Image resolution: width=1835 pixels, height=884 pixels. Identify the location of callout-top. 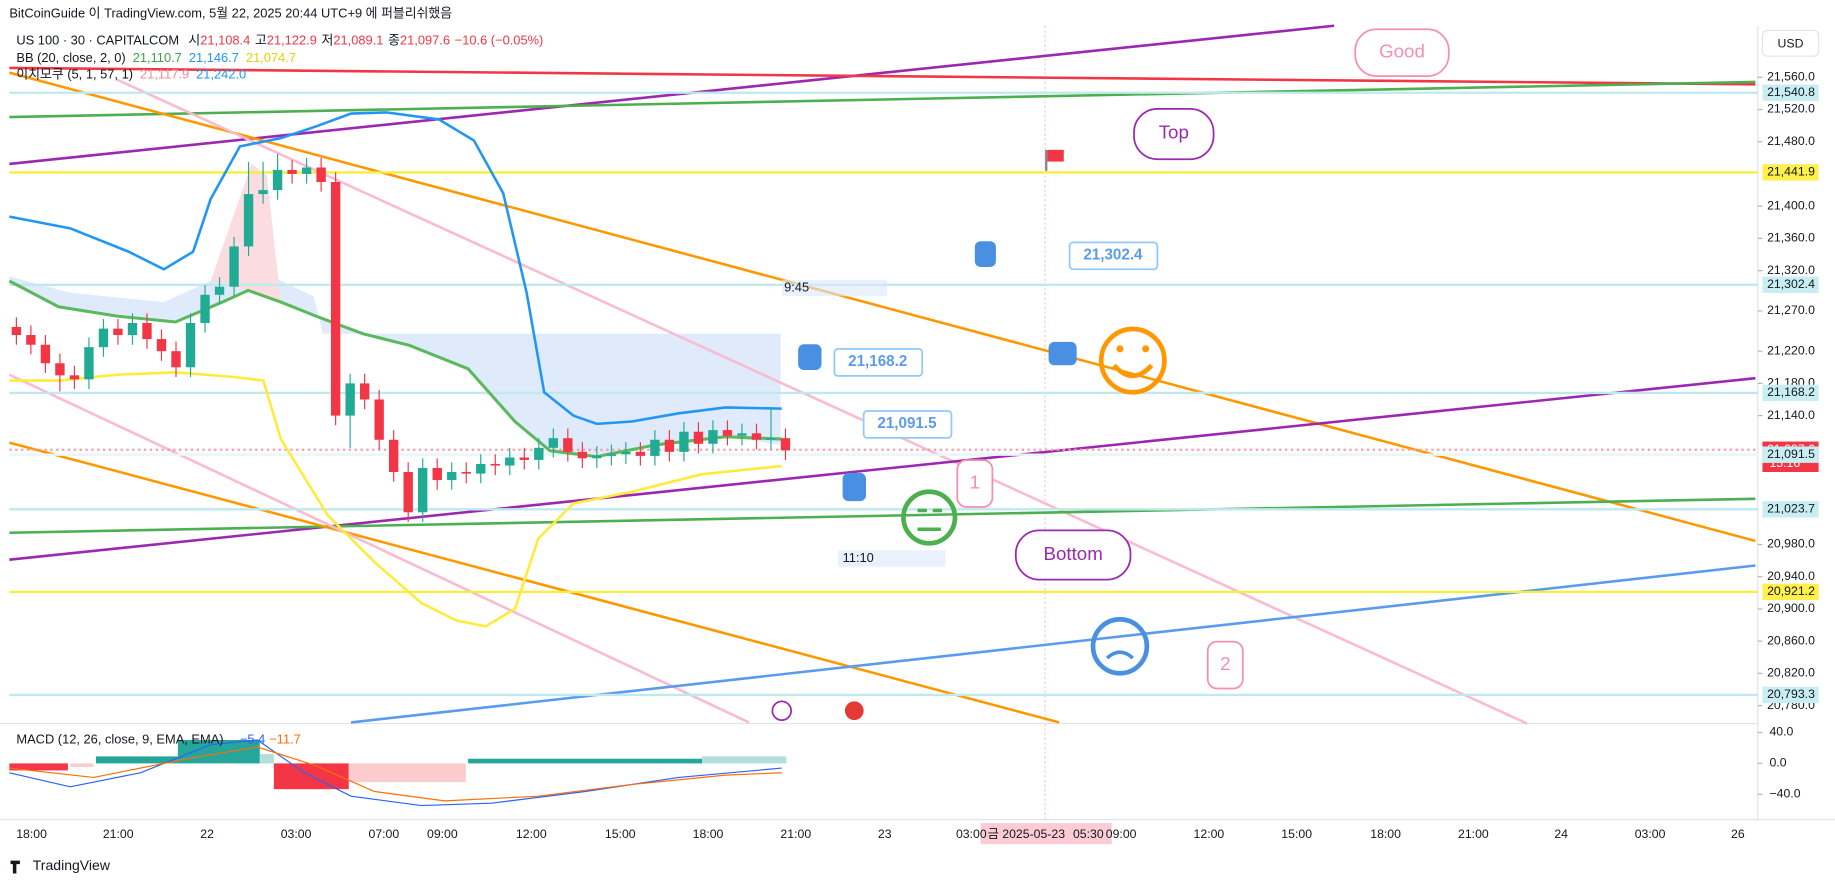
(1174, 134).